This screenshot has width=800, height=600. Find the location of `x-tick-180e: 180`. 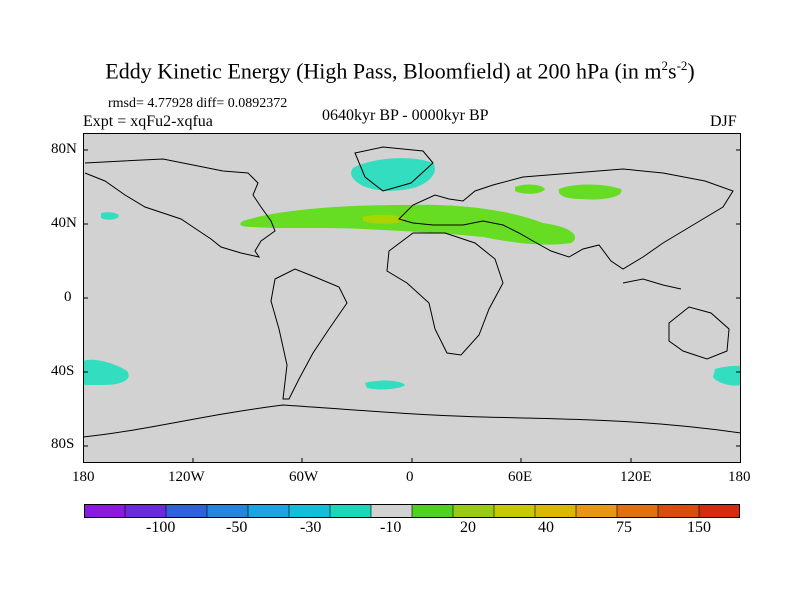

x-tick-180e: 180 is located at coordinates (739, 477).